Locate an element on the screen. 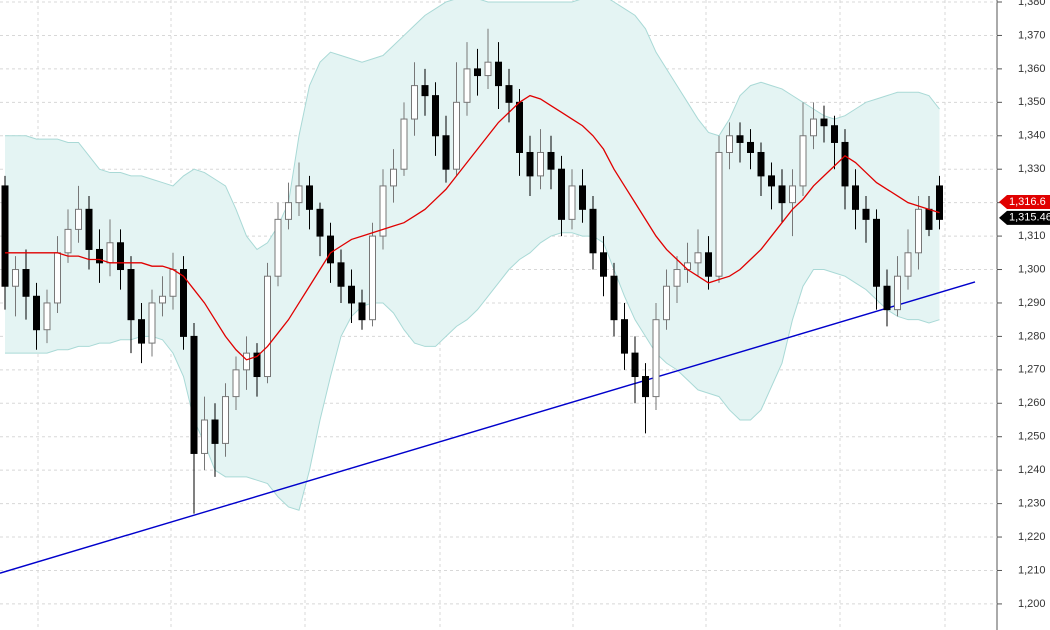 This screenshot has width=1050, height=630. y-tick-label: 1,310 is located at coordinates (1032, 236).